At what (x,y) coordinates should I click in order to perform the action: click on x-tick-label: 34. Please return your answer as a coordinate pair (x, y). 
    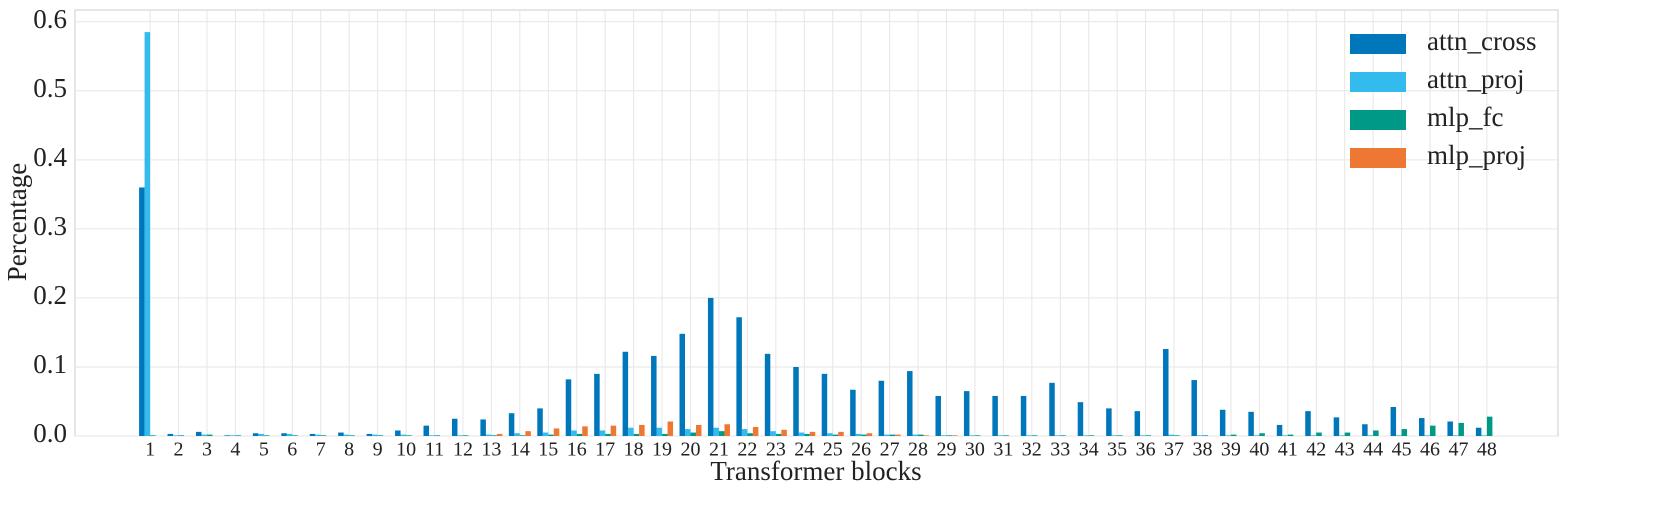
    Looking at the image, I should click on (1089, 450).